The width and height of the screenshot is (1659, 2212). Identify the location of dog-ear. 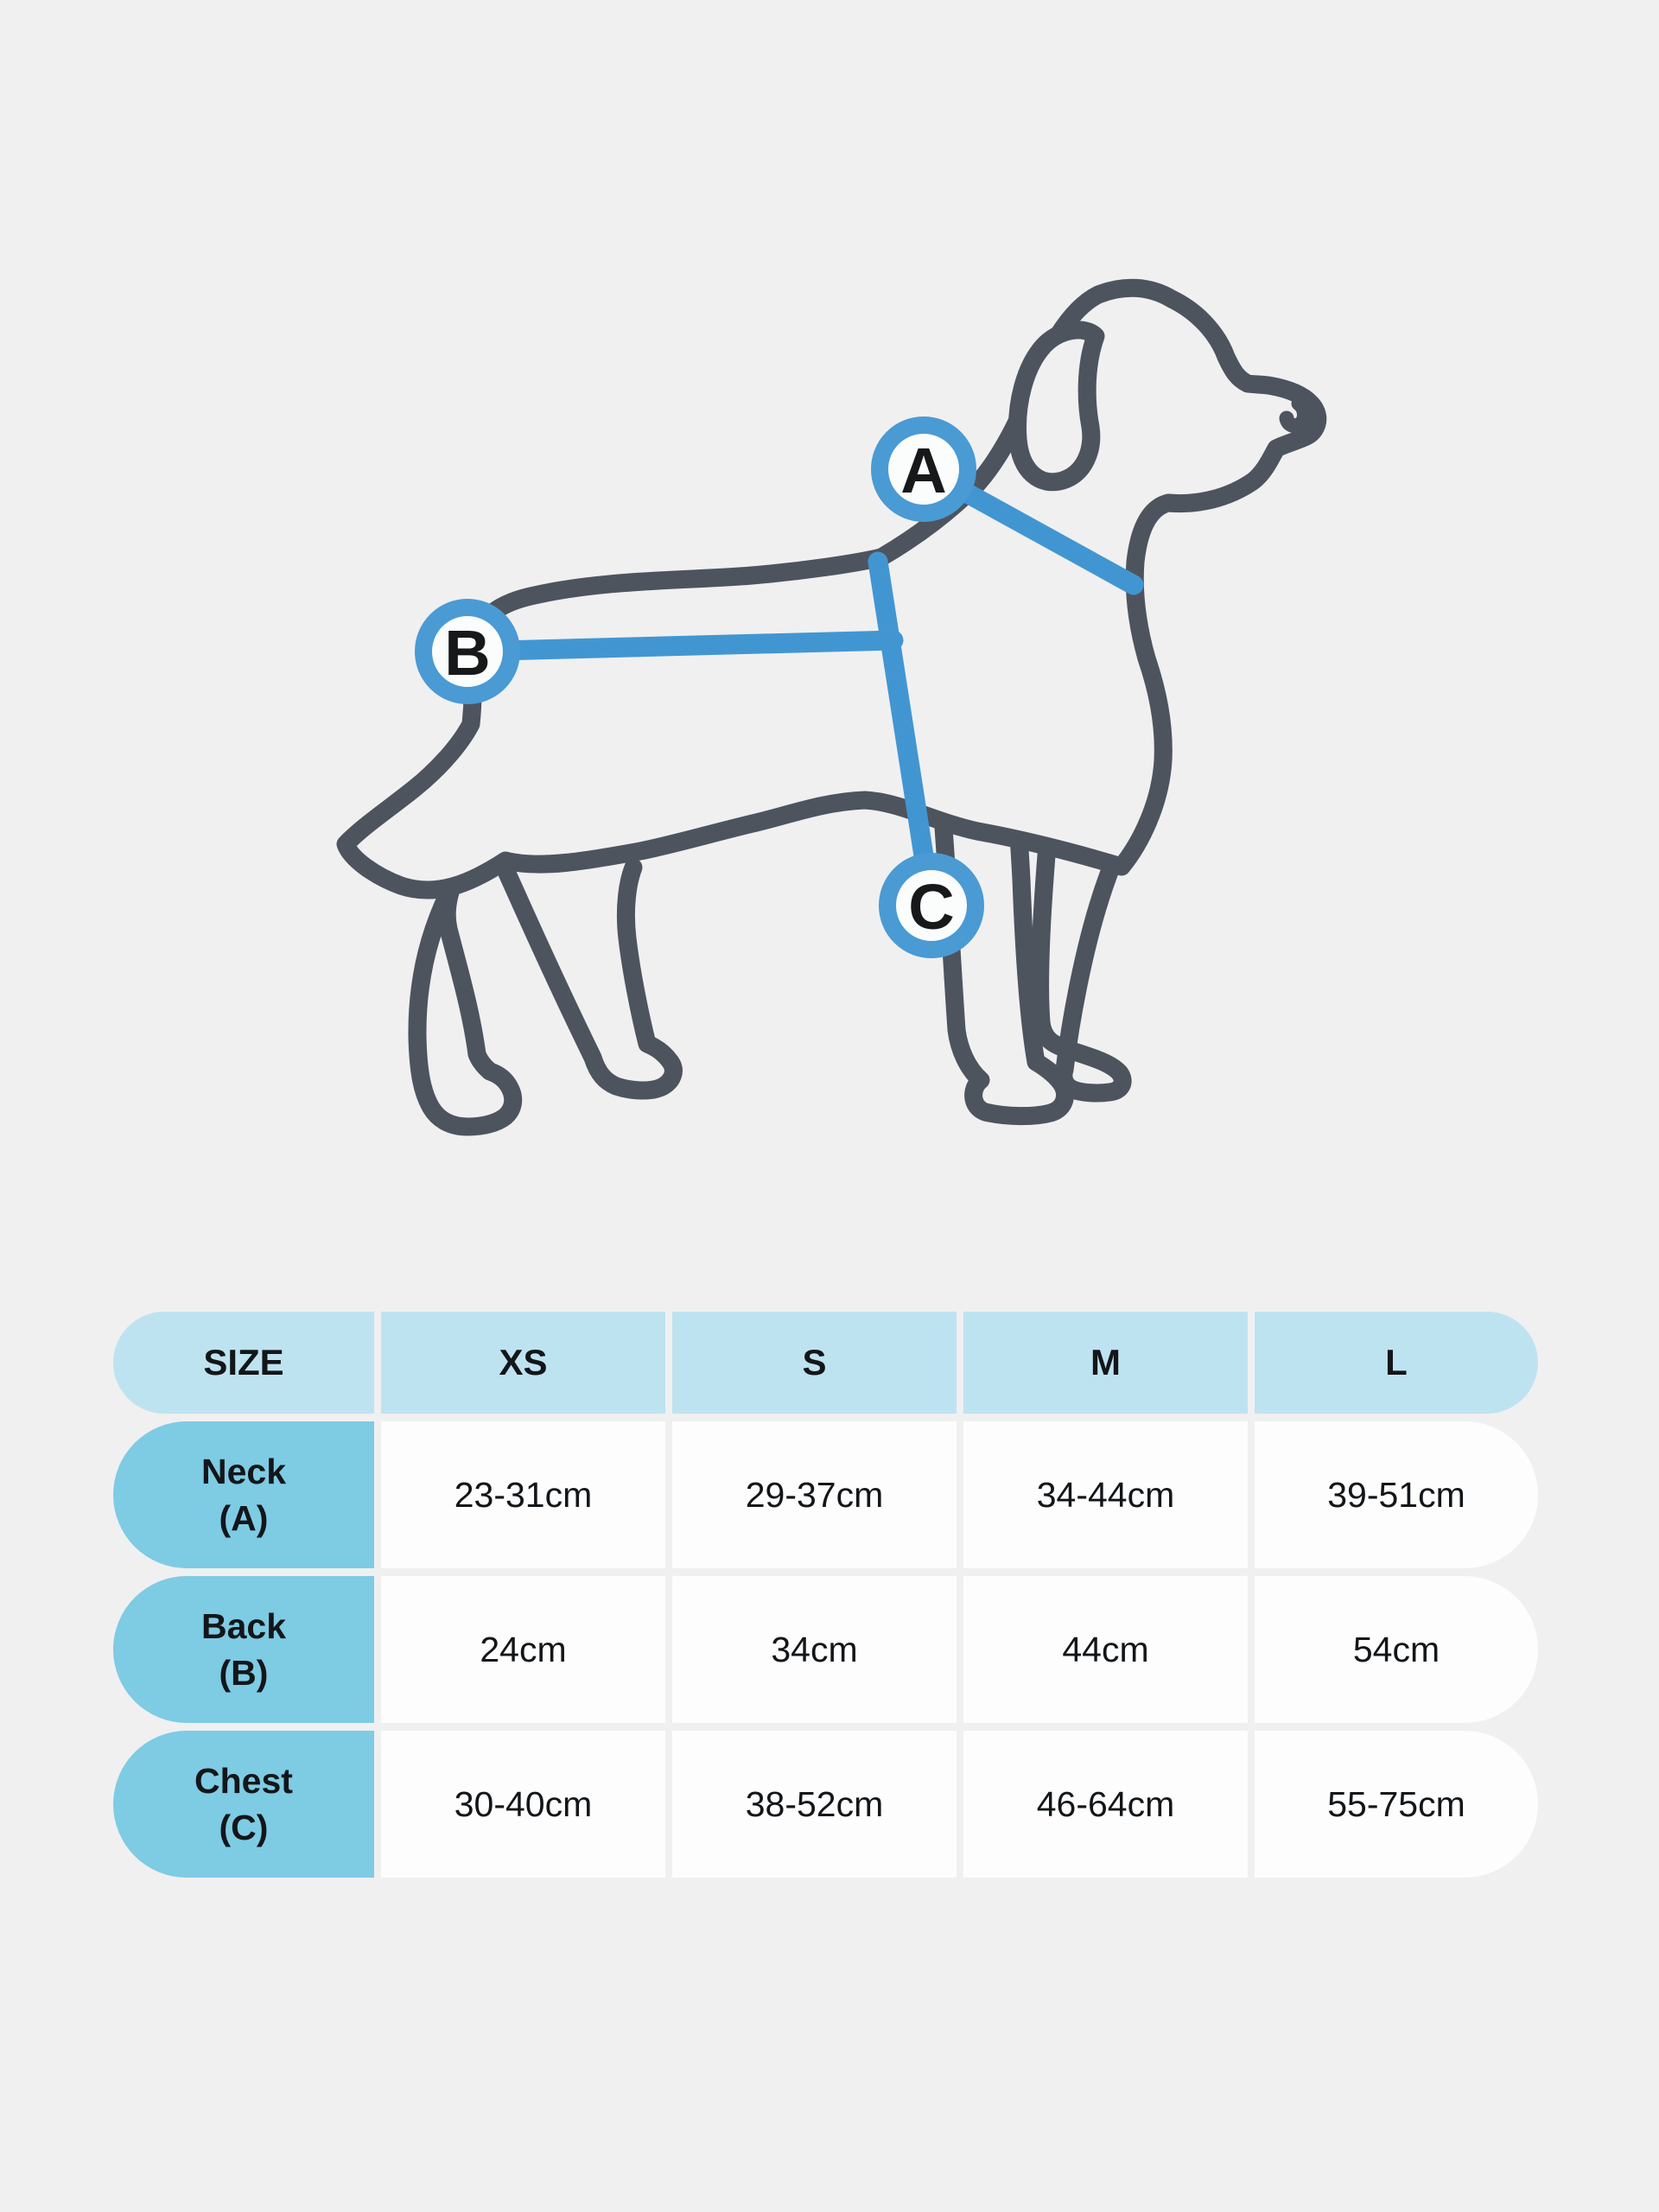
(1056, 406).